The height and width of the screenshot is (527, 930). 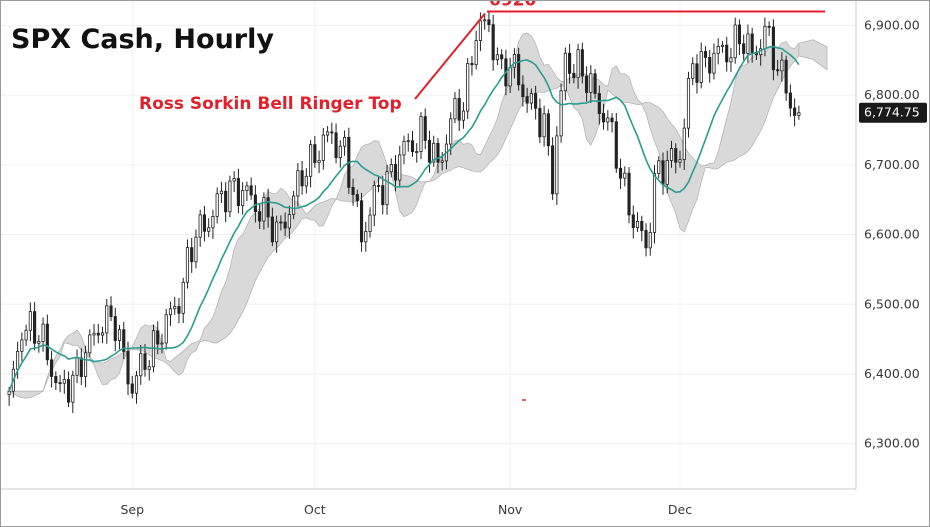 What do you see at coordinates (892, 94) in the screenshot?
I see `price-tick-label: 6,800.00` at bounding box center [892, 94].